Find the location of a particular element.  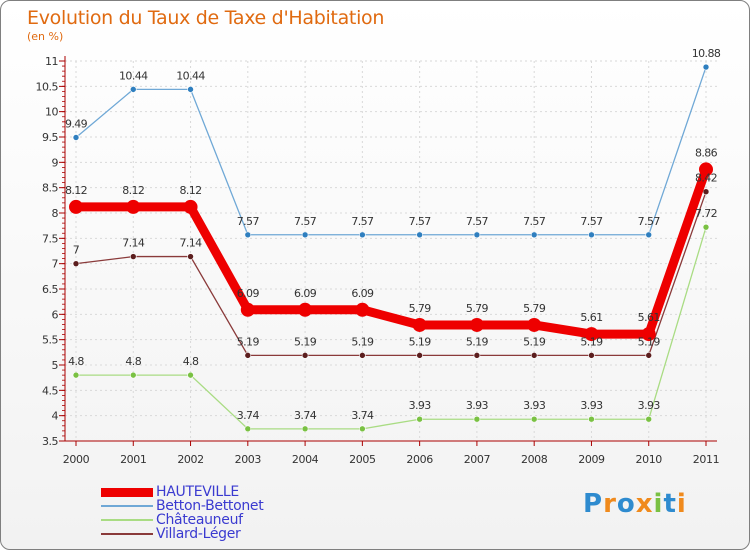

x-tick-label: 2011 is located at coordinates (706, 459).